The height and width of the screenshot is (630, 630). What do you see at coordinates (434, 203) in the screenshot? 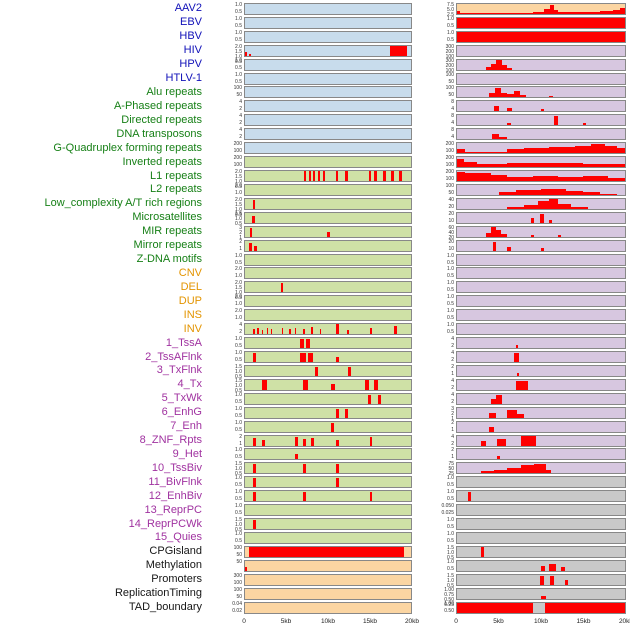
I see `y-axis-ticks-right: 40 20` at bounding box center [434, 203].